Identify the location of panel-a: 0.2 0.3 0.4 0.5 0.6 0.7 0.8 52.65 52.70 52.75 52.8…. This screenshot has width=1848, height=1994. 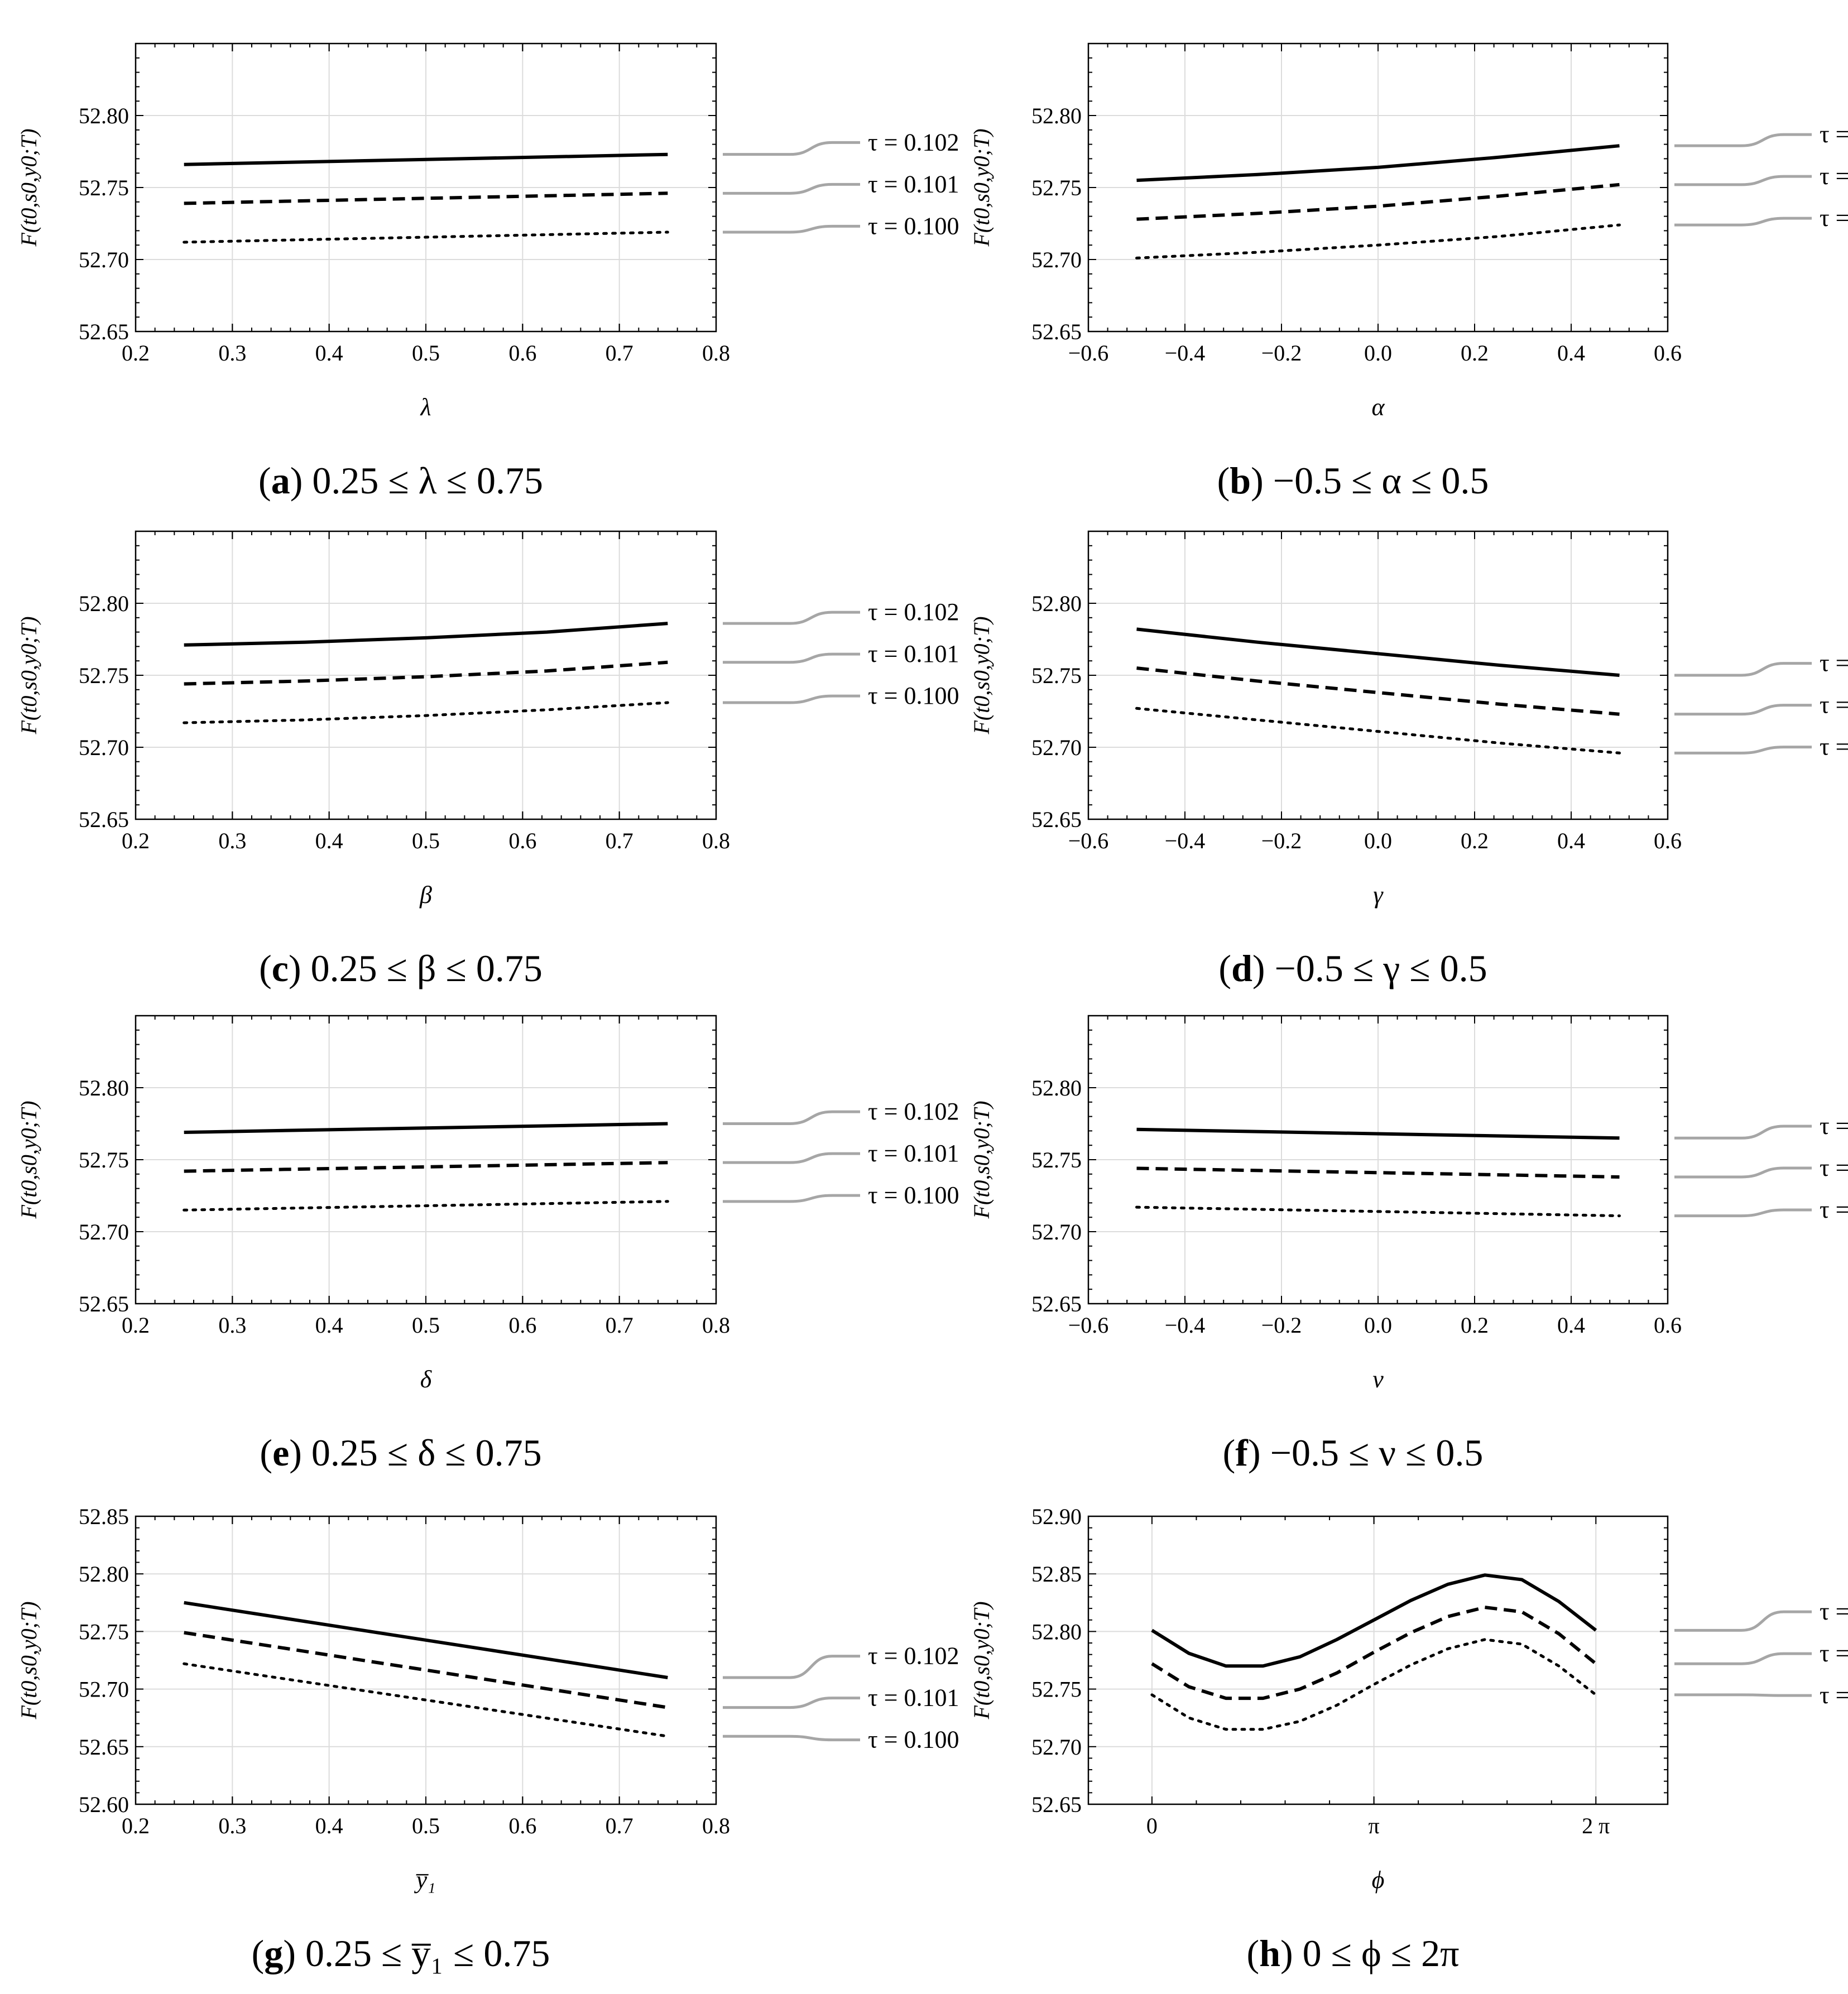
(487, 272).